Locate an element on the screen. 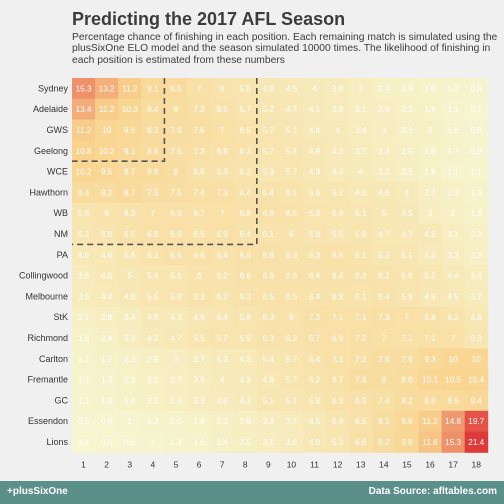  cell-value-label: 1.8 is located at coordinates (430, 109).